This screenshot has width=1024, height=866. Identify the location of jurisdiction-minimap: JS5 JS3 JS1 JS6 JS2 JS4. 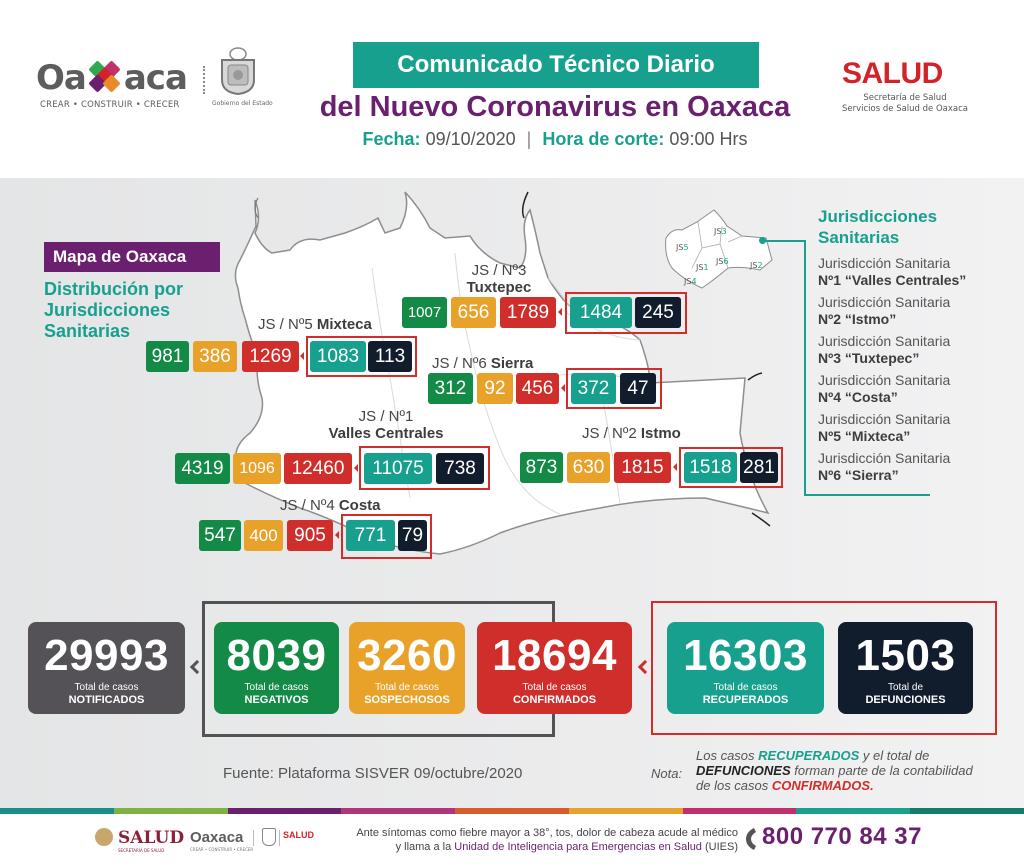
(719, 249).